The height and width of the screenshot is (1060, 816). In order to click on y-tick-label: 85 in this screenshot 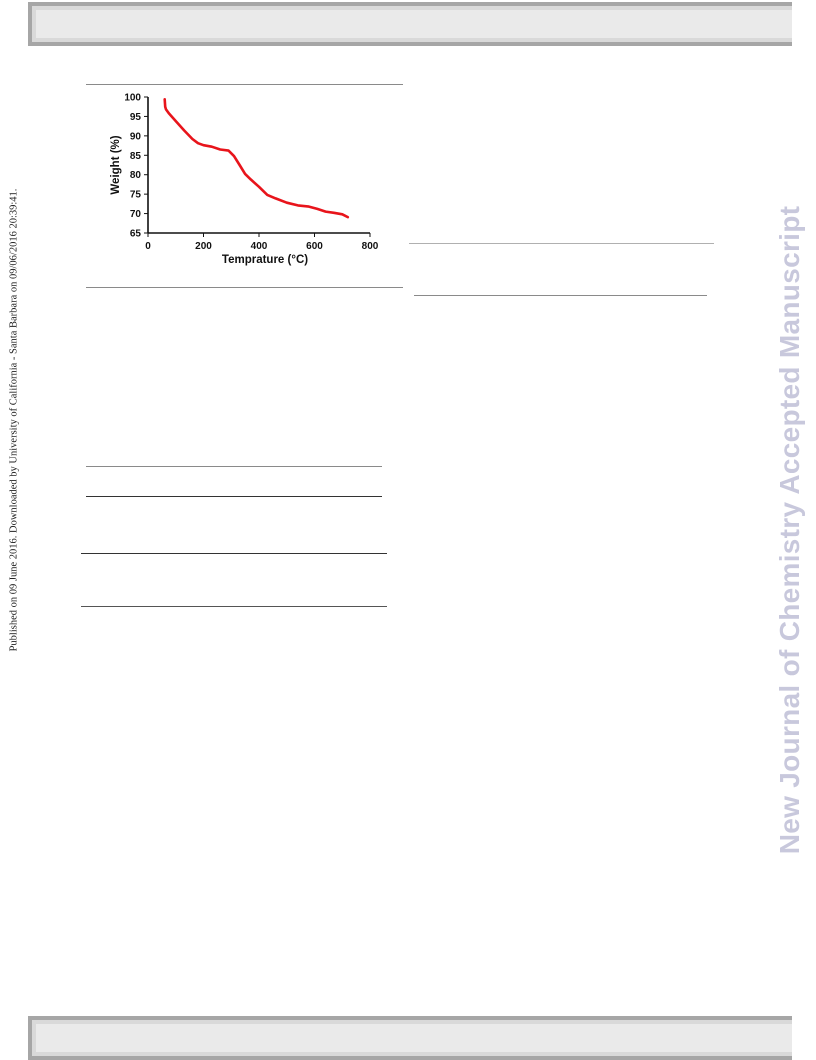, I will do `click(136, 156)`.